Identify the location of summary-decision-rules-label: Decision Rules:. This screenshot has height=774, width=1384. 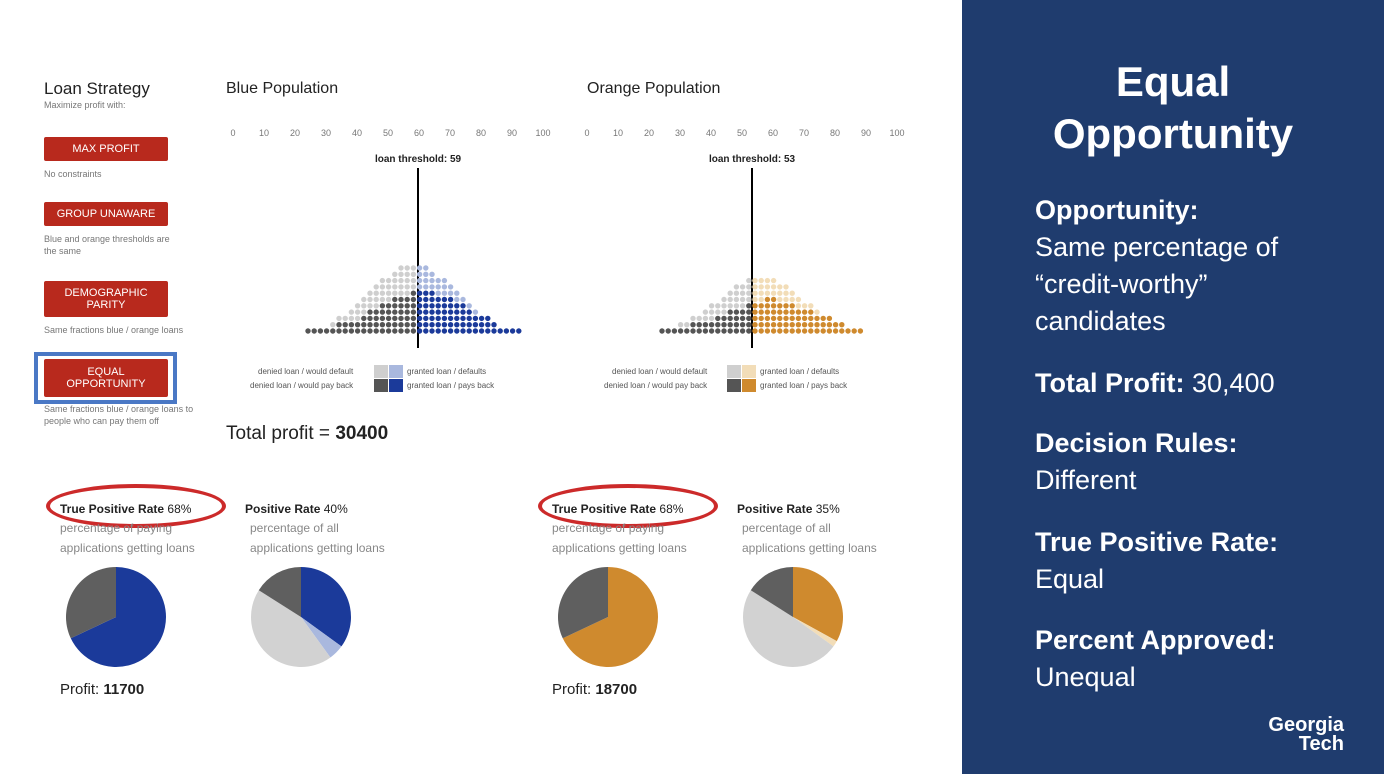
(1136, 443).